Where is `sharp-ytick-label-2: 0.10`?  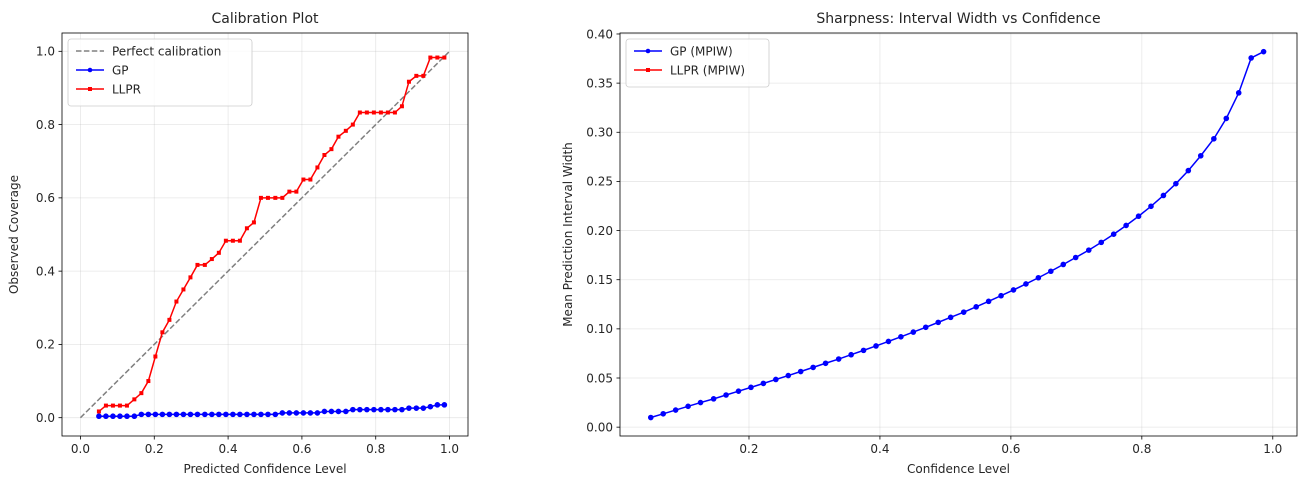 sharp-ytick-label-2: 0.10 is located at coordinates (599, 329).